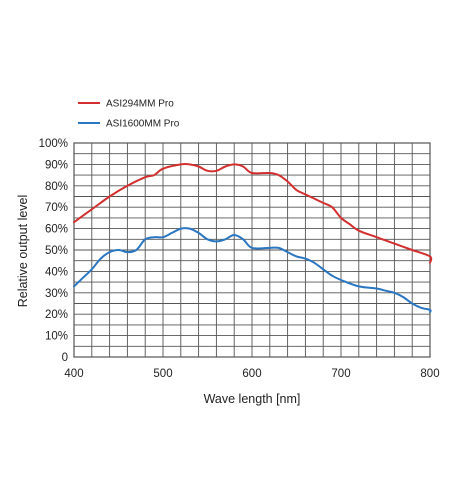  What do you see at coordinates (56, 165) in the screenshot?
I see `y-tick-label: 90%` at bounding box center [56, 165].